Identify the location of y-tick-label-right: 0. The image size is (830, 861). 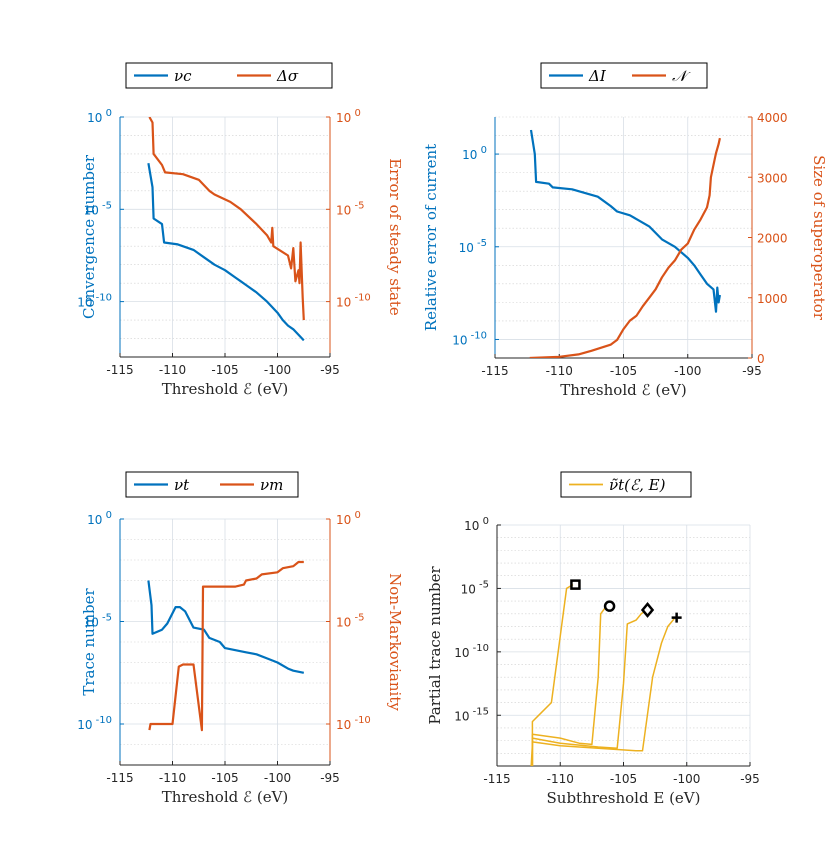
(761, 359).